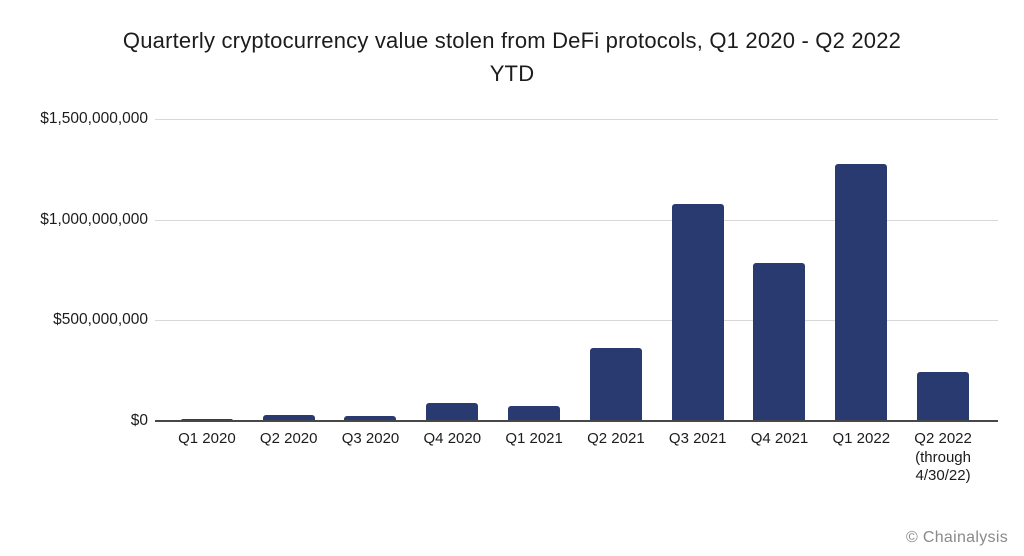  I want to click on bar-q2-2022, so click(943, 396).